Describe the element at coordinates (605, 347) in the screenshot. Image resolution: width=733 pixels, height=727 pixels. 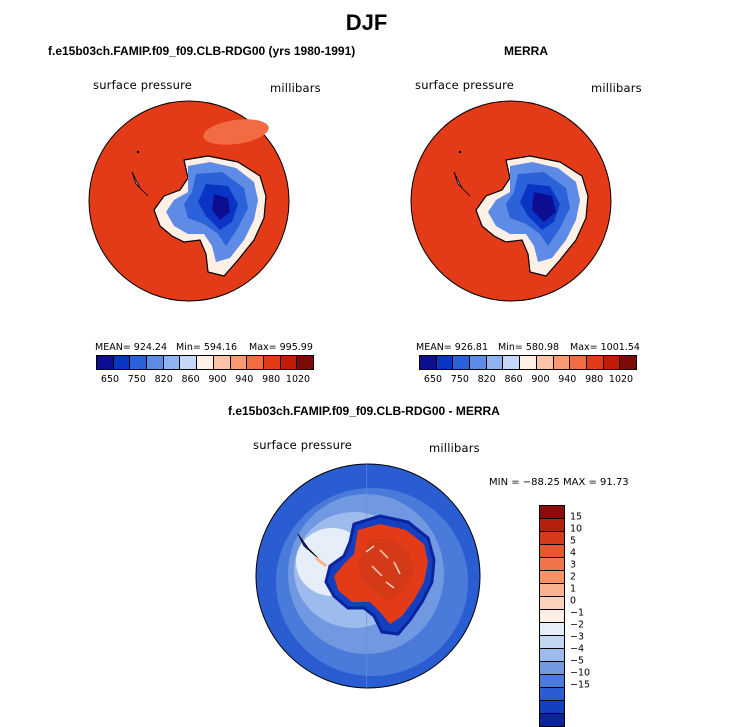
I see `panel-2-max: Max= 1001.54` at that location.